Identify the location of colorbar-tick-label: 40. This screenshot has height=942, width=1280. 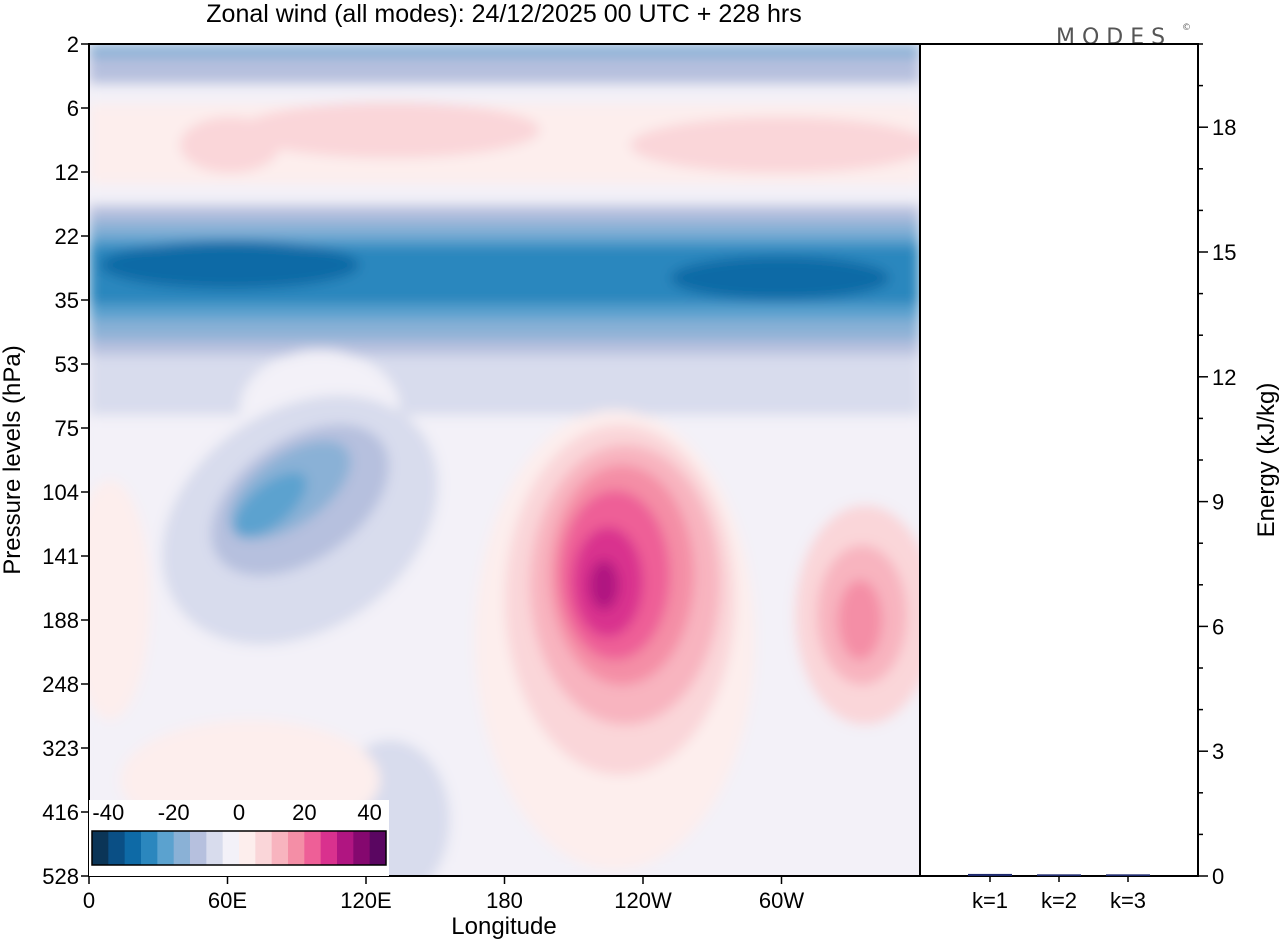
(369, 812).